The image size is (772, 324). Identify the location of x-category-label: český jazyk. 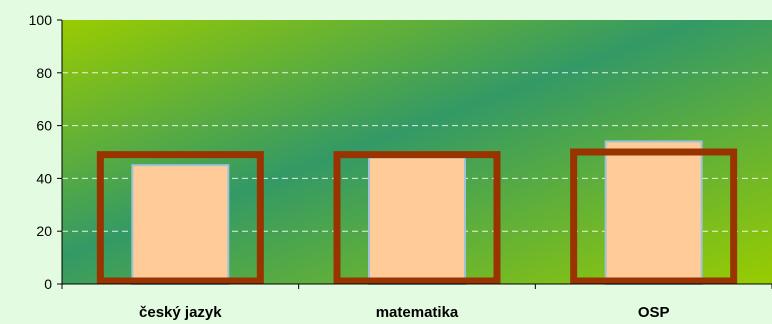
(180, 312).